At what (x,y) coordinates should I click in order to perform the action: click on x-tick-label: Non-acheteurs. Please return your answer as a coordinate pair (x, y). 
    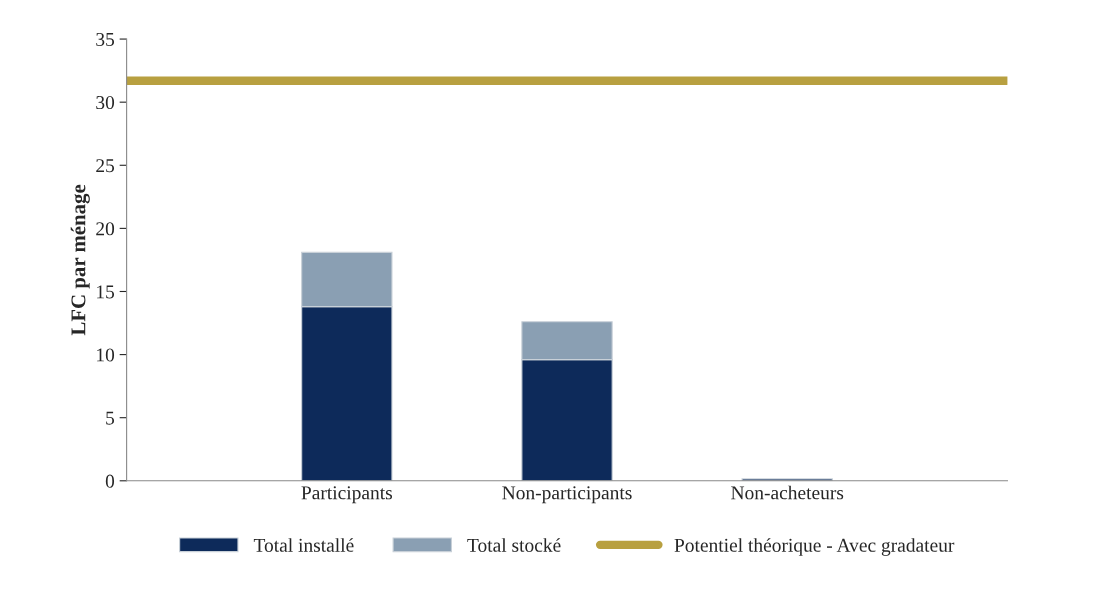
    Looking at the image, I should click on (787, 492).